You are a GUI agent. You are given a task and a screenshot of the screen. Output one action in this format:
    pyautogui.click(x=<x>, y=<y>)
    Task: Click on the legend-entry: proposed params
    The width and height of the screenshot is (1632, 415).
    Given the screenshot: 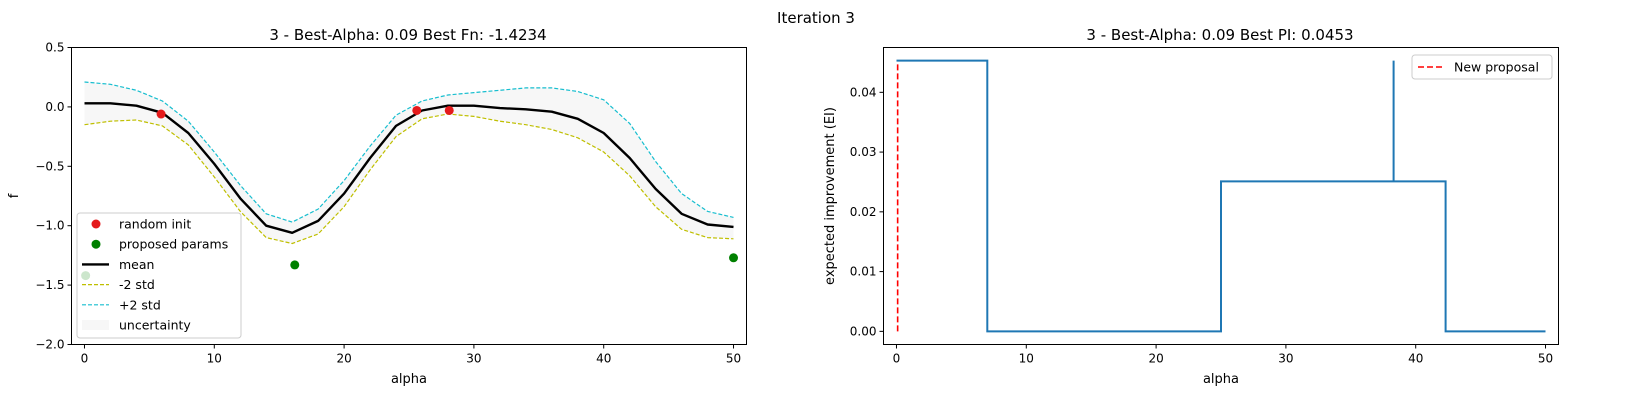 What is the action you would take?
    pyautogui.click(x=159, y=244)
    